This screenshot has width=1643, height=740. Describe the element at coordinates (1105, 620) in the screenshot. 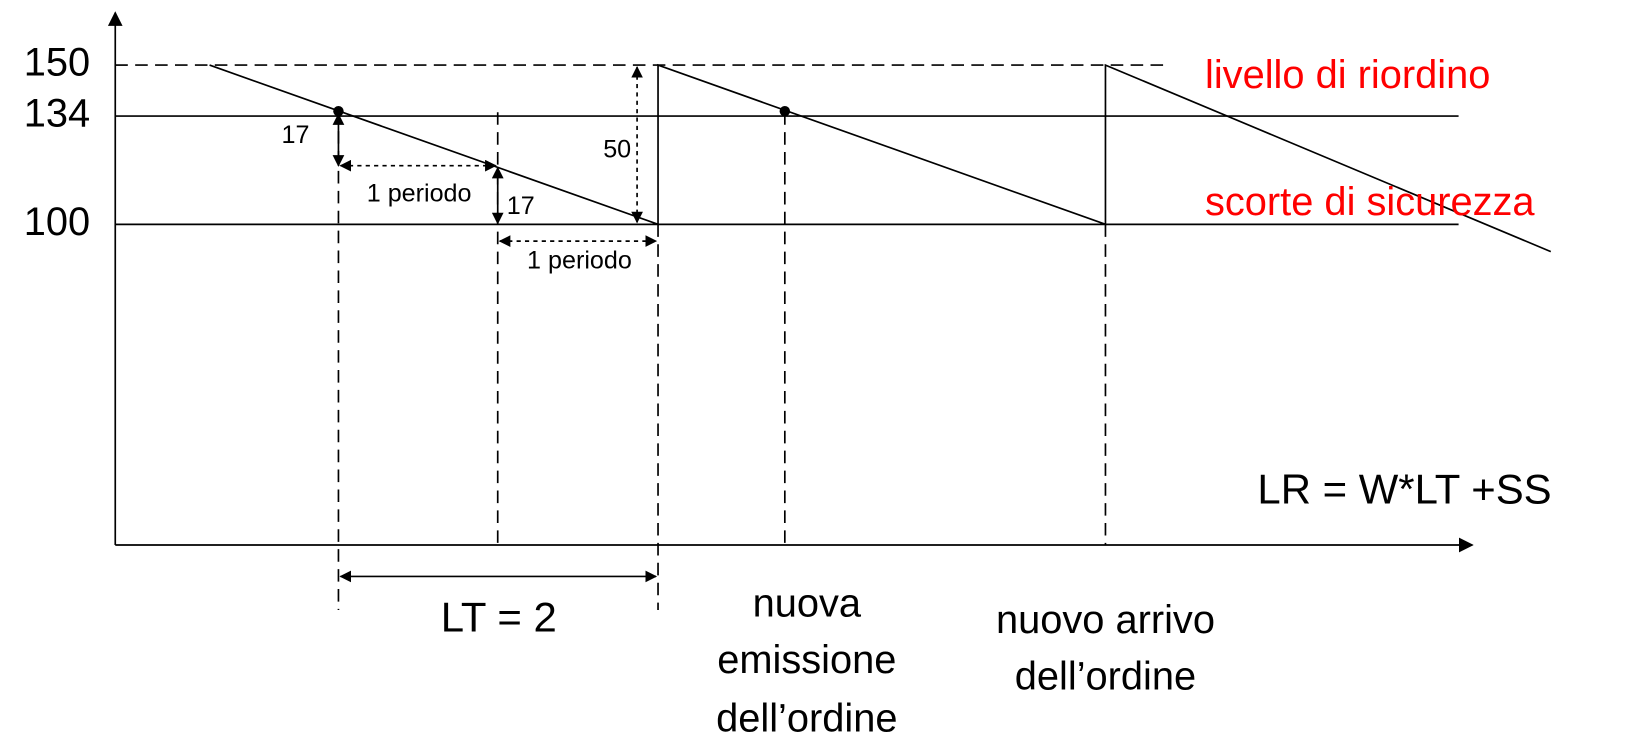

I see `caption: nuovo arrivo` at that location.